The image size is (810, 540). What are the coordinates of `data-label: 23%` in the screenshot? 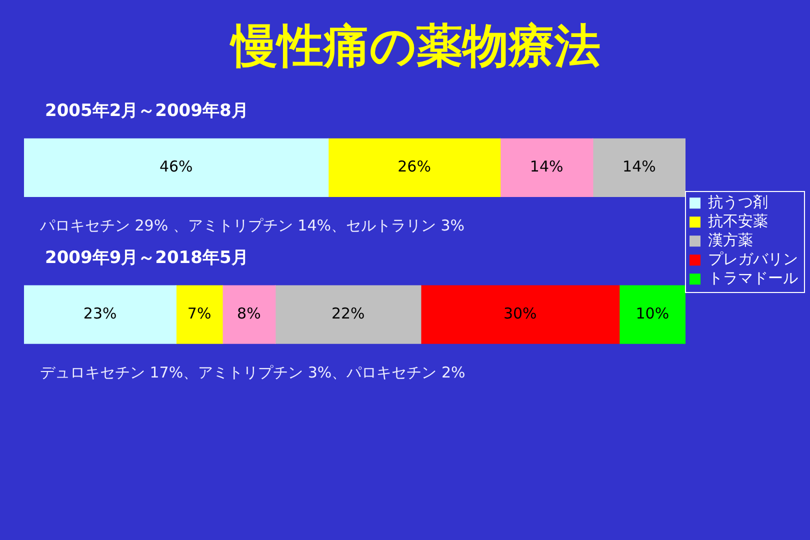 It's located at (100, 313).